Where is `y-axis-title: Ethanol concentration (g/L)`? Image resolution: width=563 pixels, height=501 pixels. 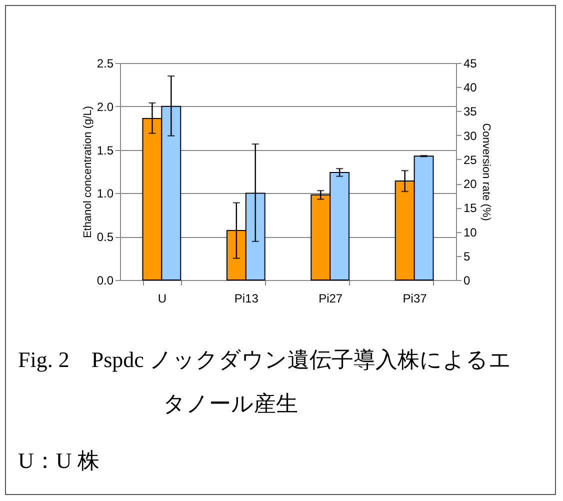
y-axis-title: Ethanol concentration (g/L) is located at coordinates (88, 172).